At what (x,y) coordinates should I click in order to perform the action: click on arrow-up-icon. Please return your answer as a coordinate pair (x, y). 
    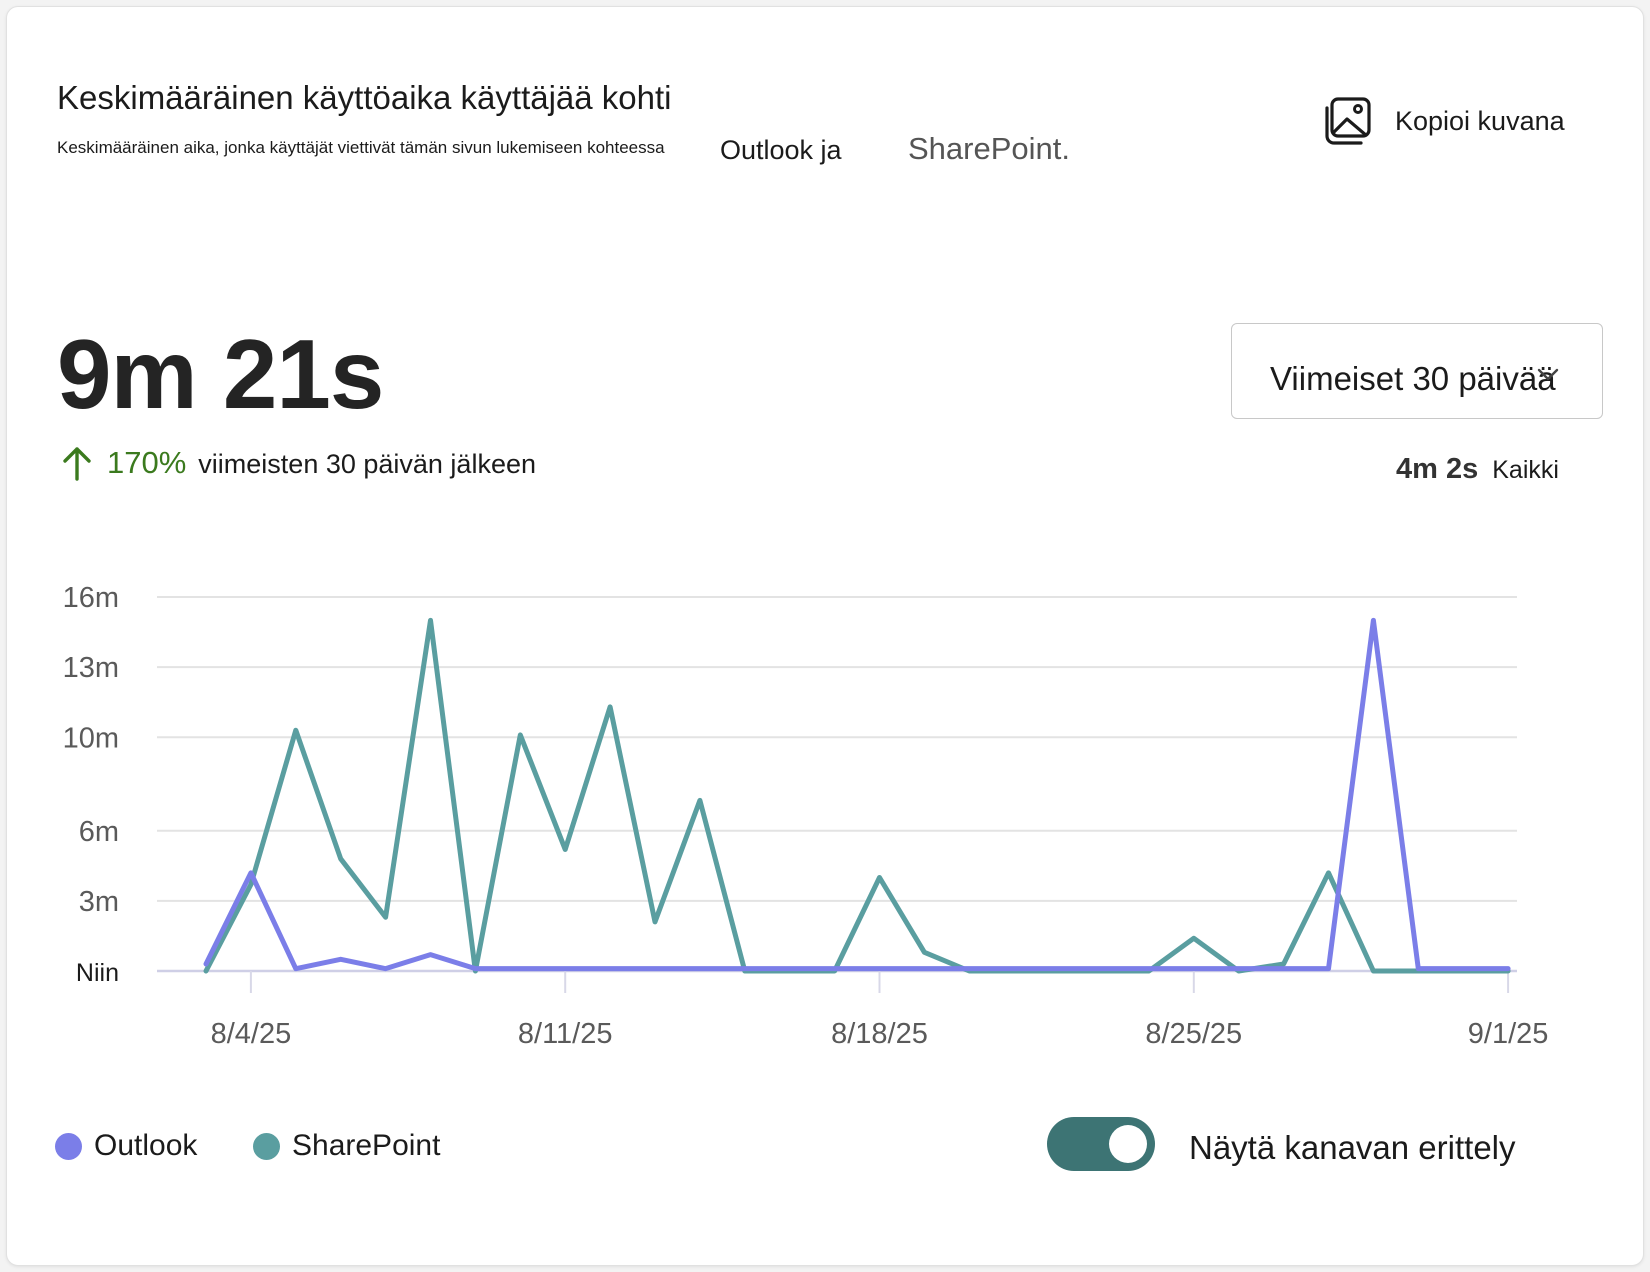
    Looking at the image, I should click on (77, 464).